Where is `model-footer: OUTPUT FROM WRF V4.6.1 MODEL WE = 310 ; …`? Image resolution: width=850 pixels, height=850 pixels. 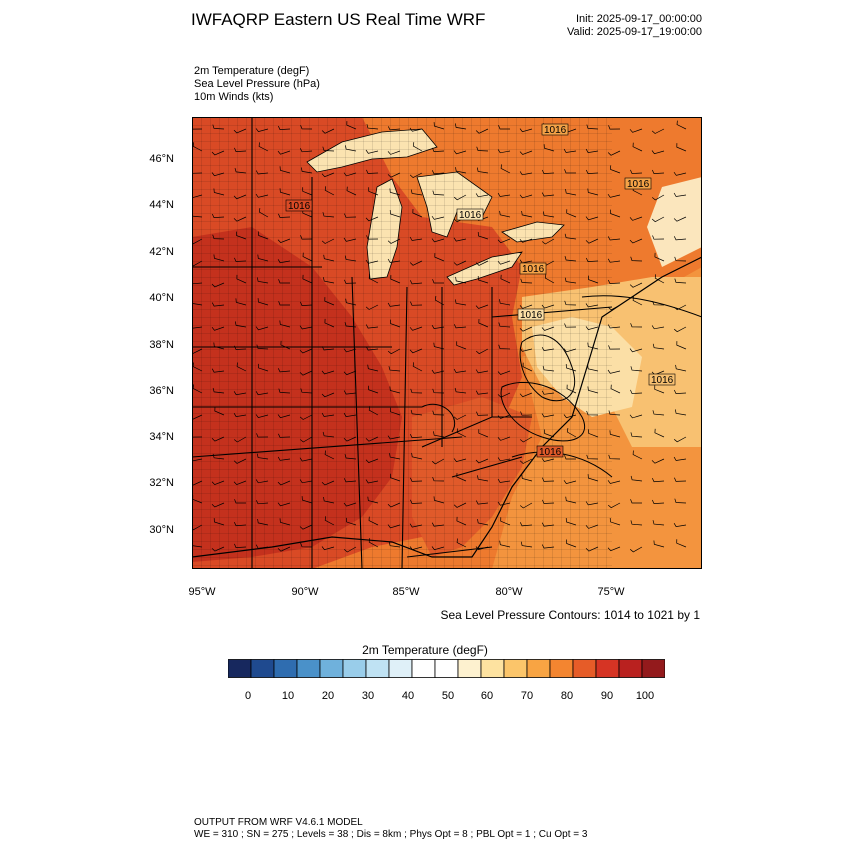 model-footer: OUTPUT FROM WRF V4.6.1 MODEL WE = 310 ; … is located at coordinates (390, 829).